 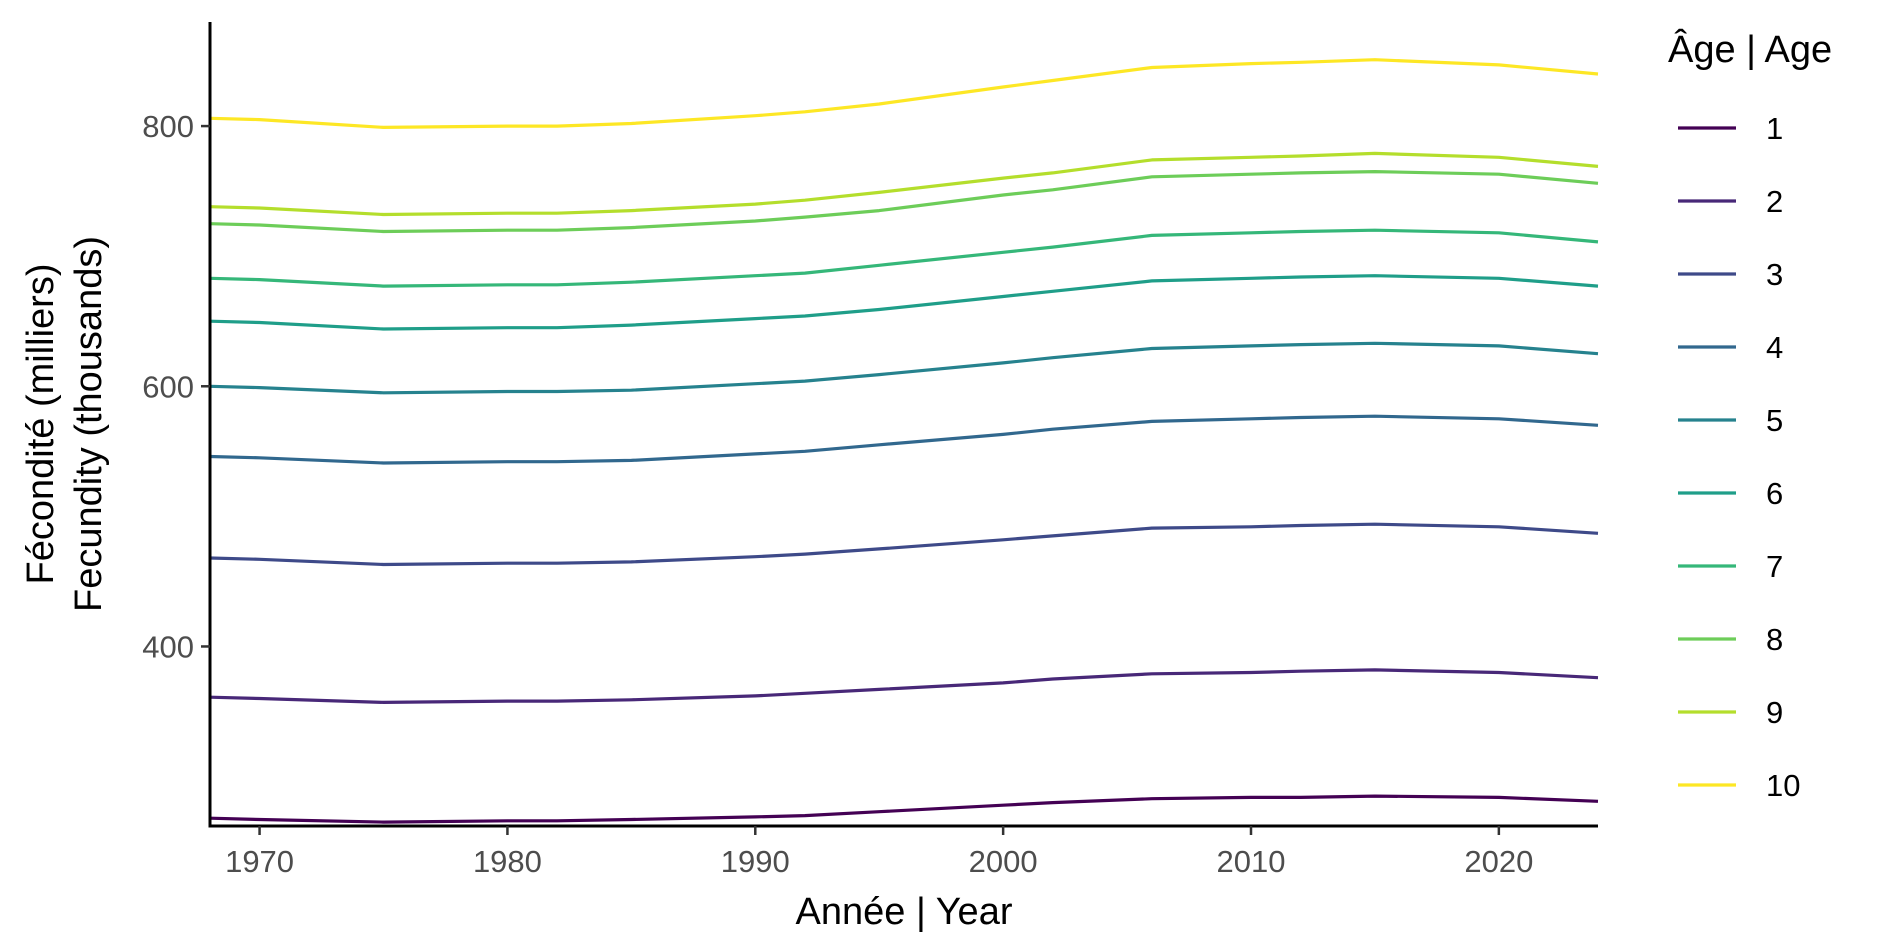 What do you see at coordinates (904, 912) in the screenshot?
I see `x-axis-title: Année | Year` at bounding box center [904, 912].